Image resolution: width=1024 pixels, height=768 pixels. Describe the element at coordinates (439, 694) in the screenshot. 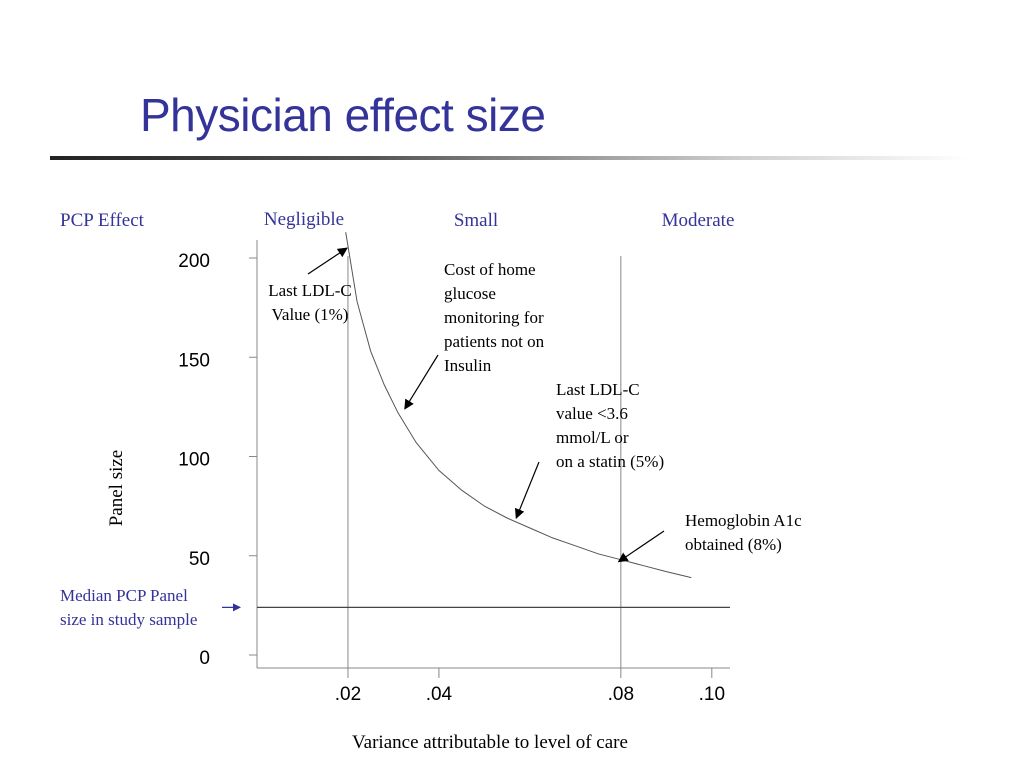

I see `x-tick-label: .04` at that location.